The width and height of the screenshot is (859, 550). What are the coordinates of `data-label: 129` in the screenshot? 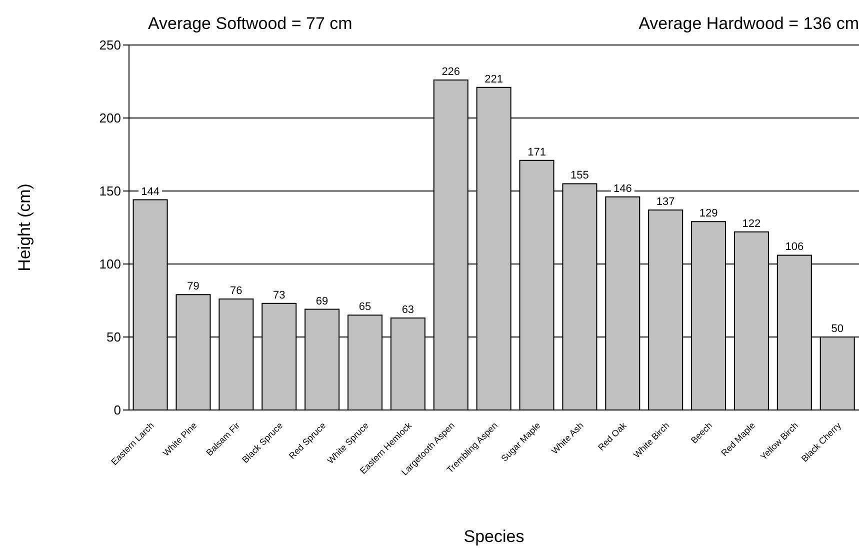 It's located at (708, 214).